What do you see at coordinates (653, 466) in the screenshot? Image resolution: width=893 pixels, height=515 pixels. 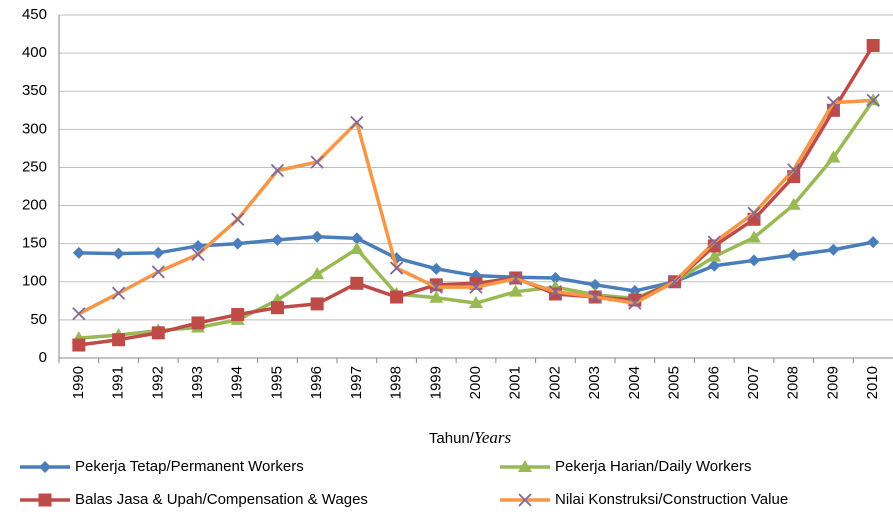 I see `legend-label: Pekerja Harian/Daily Workers` at bounding box center [653, 466].